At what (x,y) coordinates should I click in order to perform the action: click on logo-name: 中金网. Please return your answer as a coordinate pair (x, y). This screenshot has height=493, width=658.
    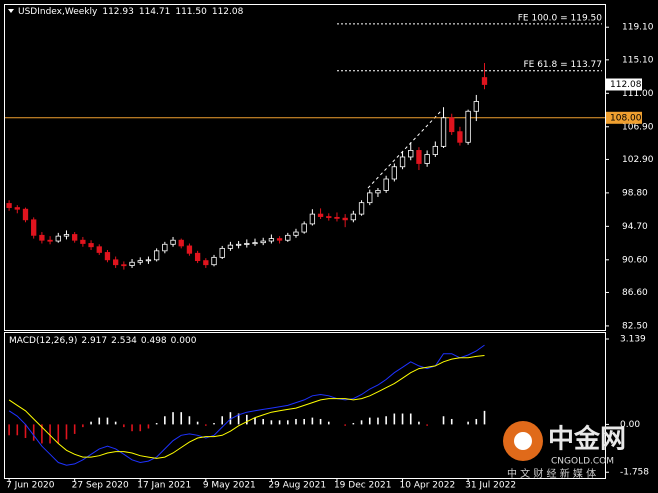
    Looking at the image, I should click on (587, 439).